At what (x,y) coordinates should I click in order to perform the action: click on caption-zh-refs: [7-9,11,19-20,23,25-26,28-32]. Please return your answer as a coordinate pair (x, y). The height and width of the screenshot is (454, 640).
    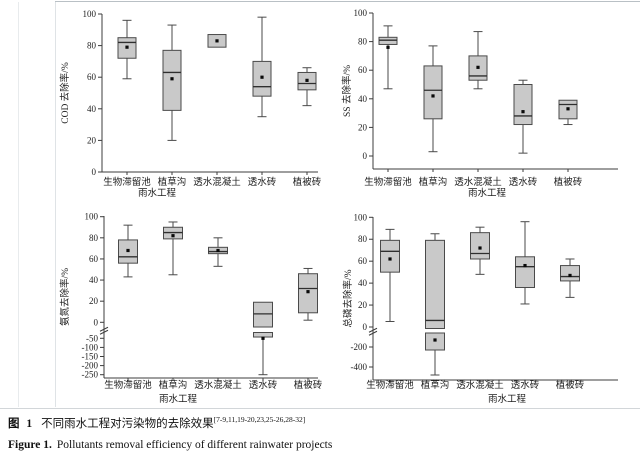
    Looking at the image, I should click on (259, 419).